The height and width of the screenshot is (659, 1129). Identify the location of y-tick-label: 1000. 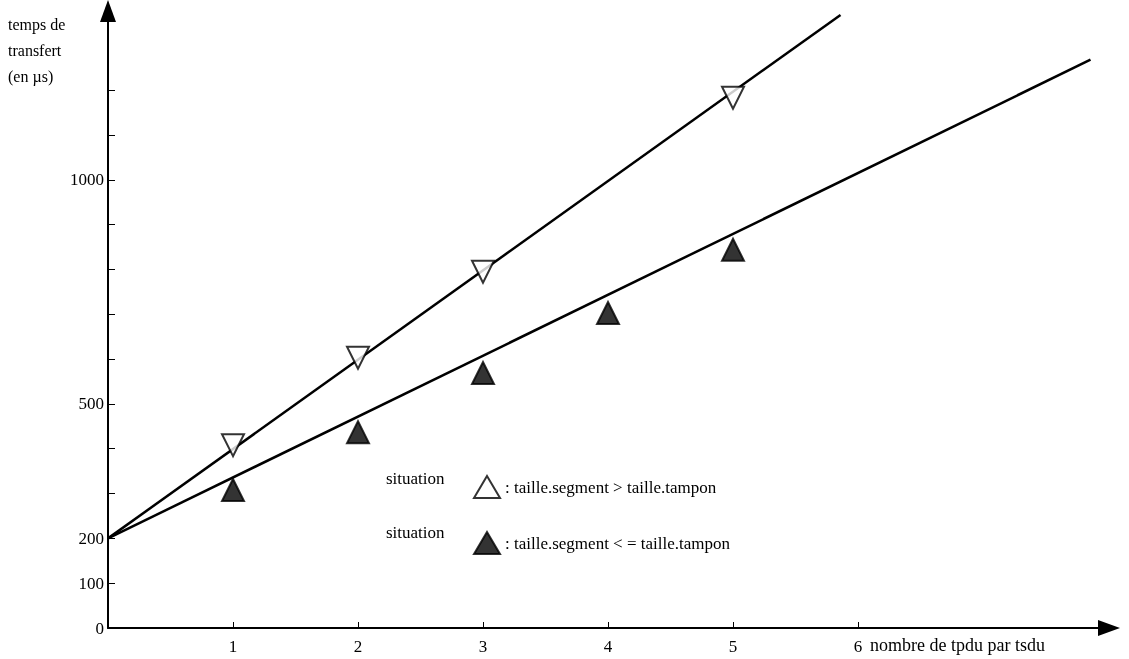
(87, 180).